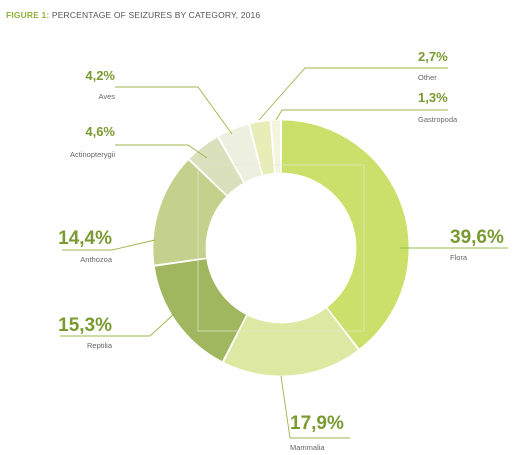 This screenshot has height=455, width=528. I want to click on value-label-aves: 4,2%, so click(100, 75).